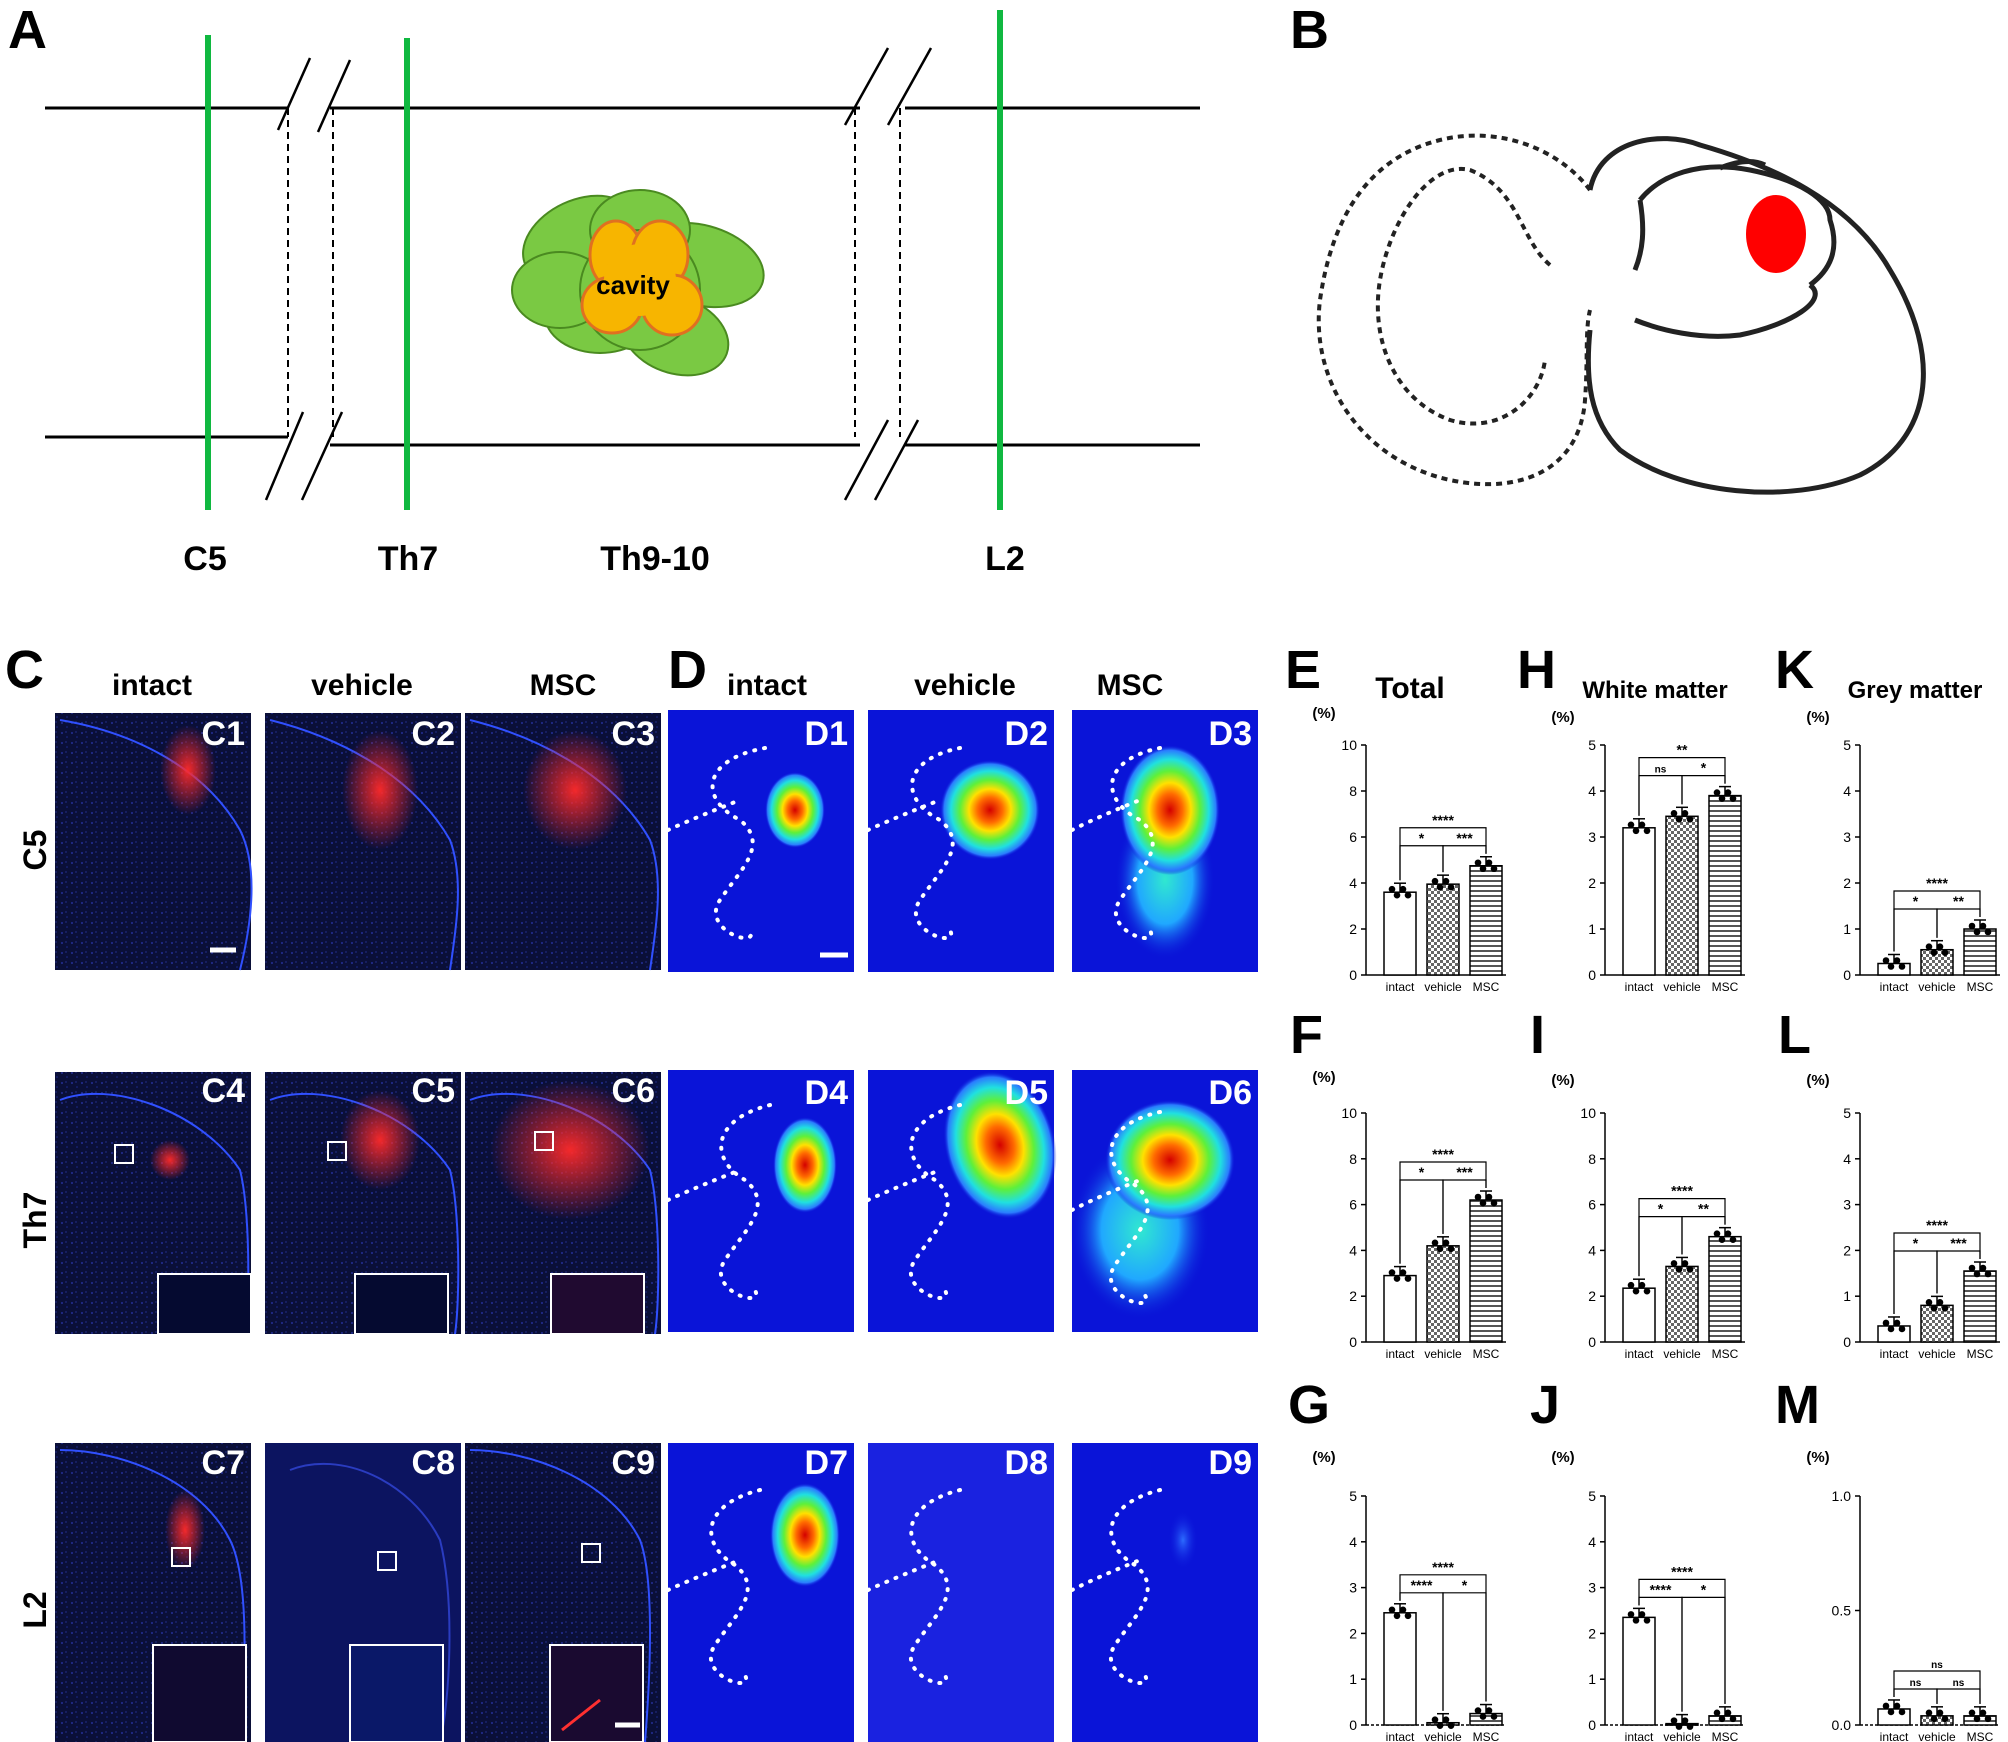  Describe the element at coordinates (153, 1592) in the screenshot. I see `micrograph-c7: C7` at that location.